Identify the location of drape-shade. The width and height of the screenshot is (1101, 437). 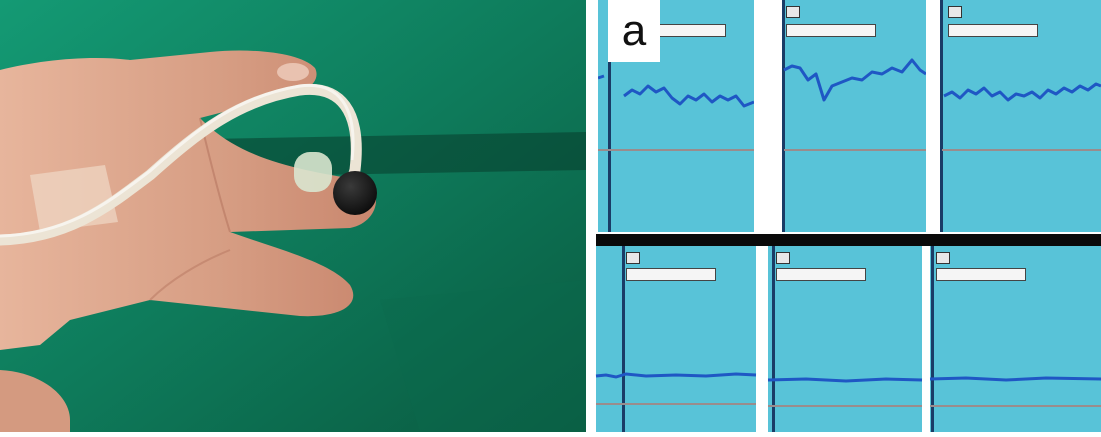
(483, 356).